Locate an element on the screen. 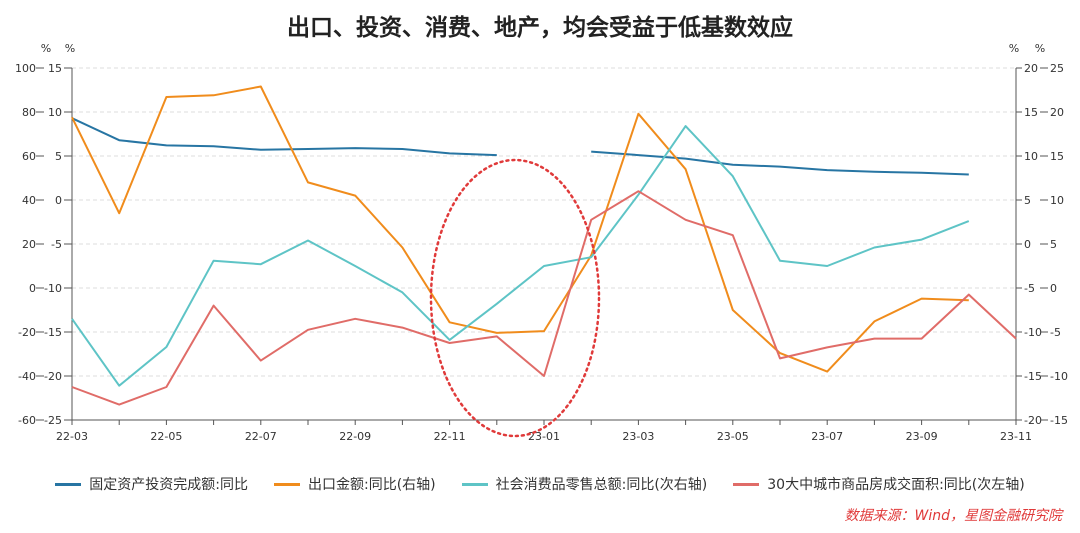 This screenshot has width=1080, height=533. outer-right-tick-label: 25 is located at coordinates (1057, 68).